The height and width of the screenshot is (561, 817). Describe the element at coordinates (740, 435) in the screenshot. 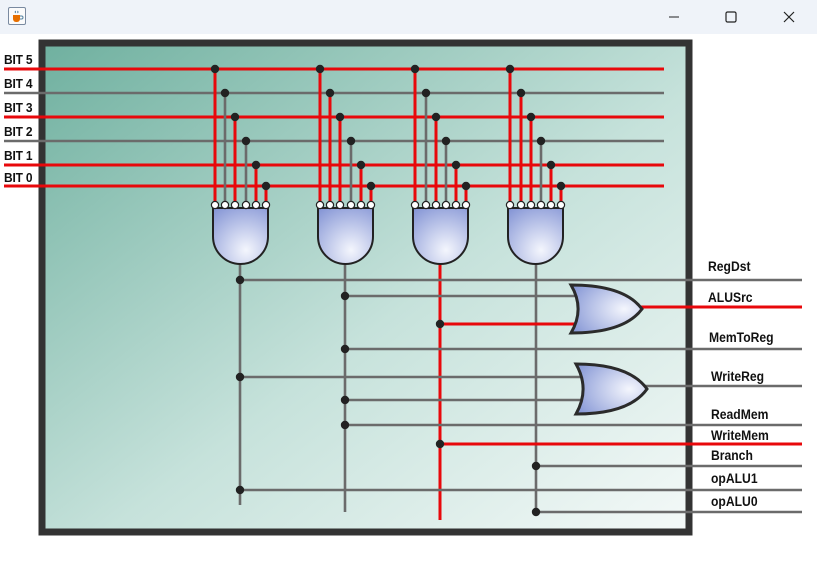

I see `output-label-writemem: WriteMem` at that location.